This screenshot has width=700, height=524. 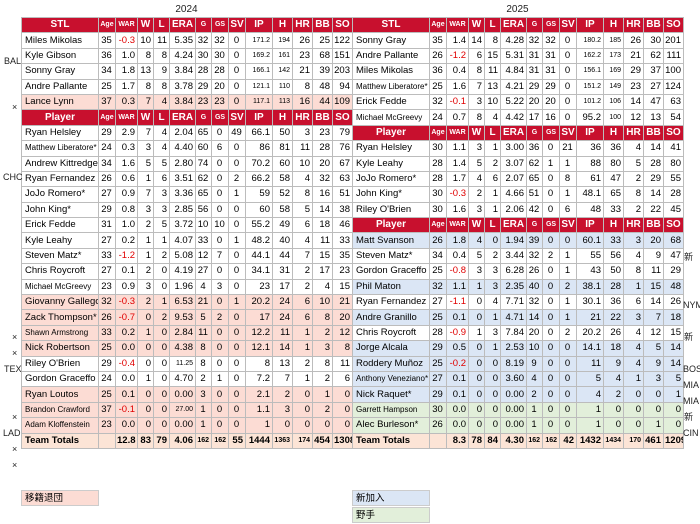 I want to click on player-name-cell: Shawn Armstrong, so click(x=60, y=333).